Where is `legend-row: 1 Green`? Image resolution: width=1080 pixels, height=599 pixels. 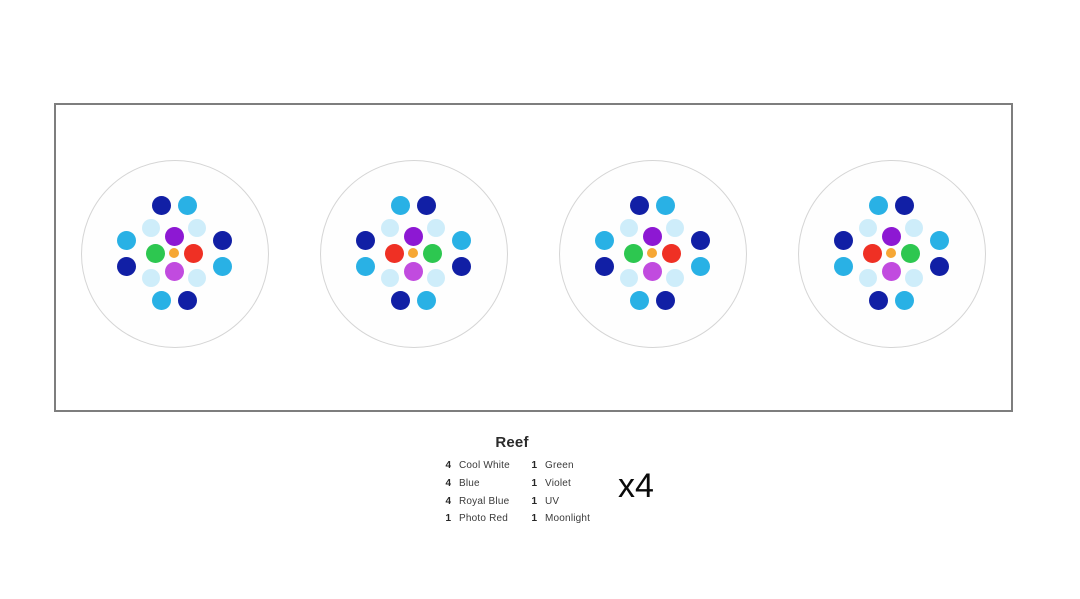
legend-row: 1 Green is located at coordinates (558, 466).